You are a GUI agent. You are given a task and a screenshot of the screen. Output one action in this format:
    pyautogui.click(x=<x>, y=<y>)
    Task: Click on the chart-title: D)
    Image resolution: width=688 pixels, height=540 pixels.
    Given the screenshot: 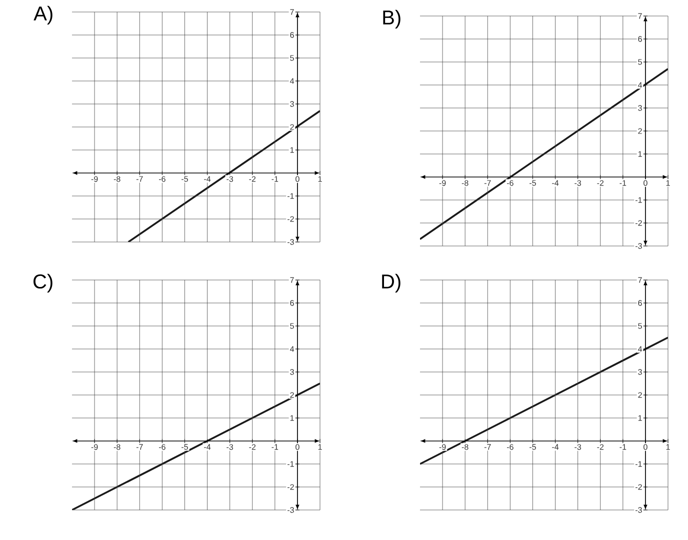 What is the action you would take?
    pyautogui.click(x=391, y=283)
    